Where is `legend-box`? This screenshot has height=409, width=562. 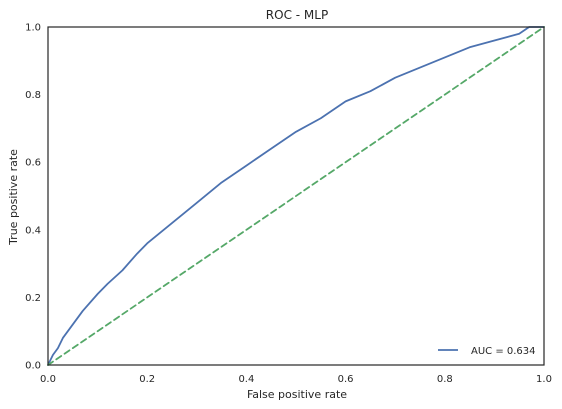
legend-box is located at coordinates (485, 350).